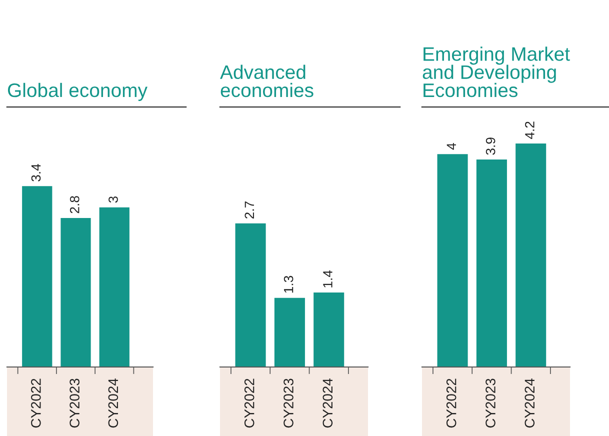  What do you see at coordinates (289, 284) in the screenshot?
I see `data-label: 1.3` at bounding box center [289, 284].